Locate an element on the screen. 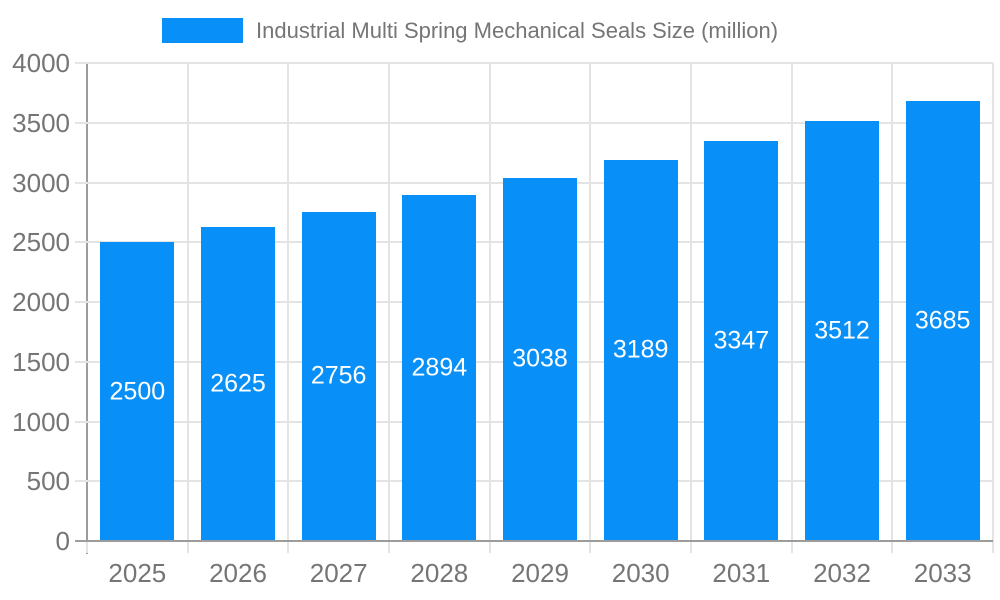 The width and height of the screenshot is (1000, 600). bar-value-label: 2756 is located at coordinates (338, 375).